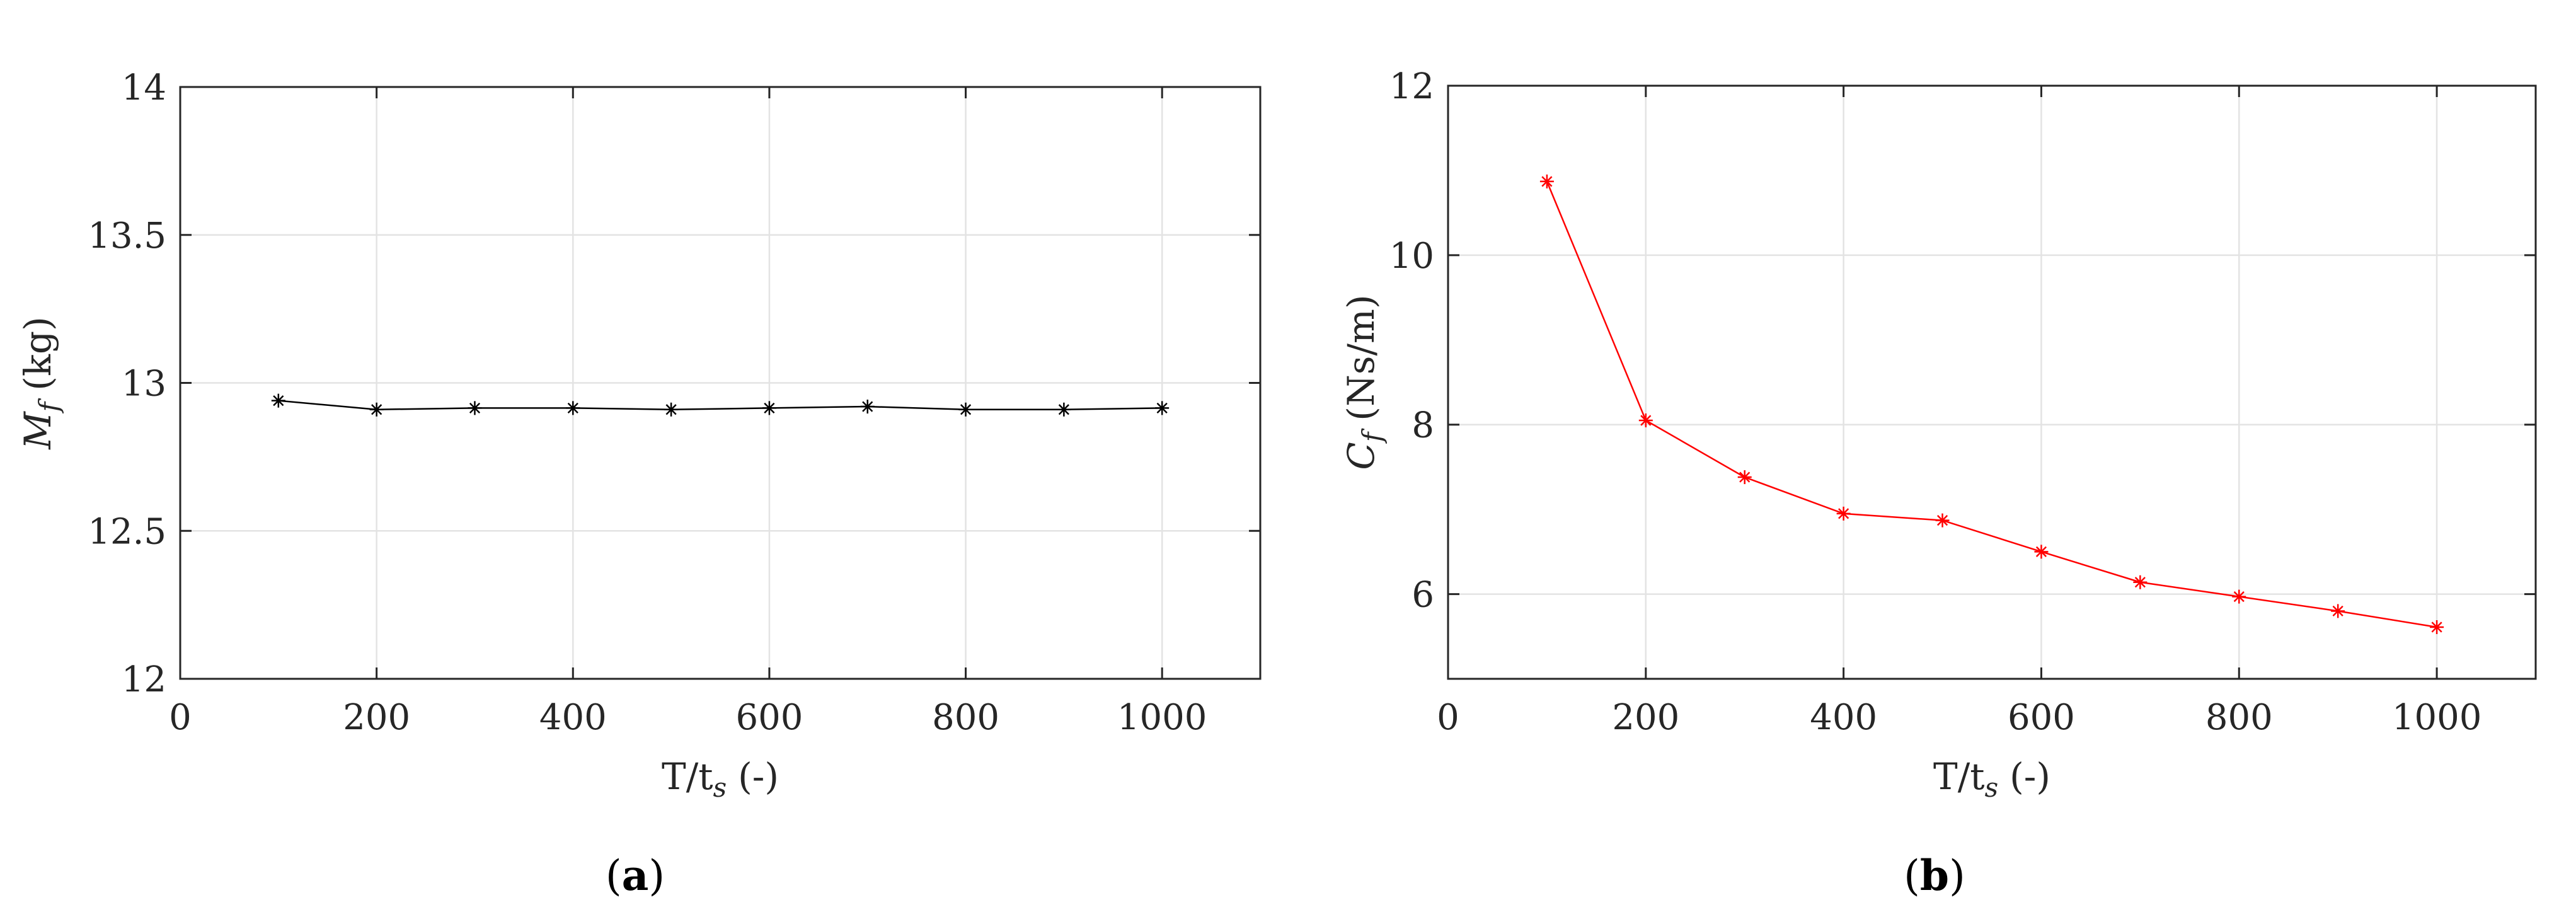 This screenshot has height=924, width=2576. Describe the element at coordinates (1411, 256) in the screenshot. I see `y-tick-label: 10` at that location.